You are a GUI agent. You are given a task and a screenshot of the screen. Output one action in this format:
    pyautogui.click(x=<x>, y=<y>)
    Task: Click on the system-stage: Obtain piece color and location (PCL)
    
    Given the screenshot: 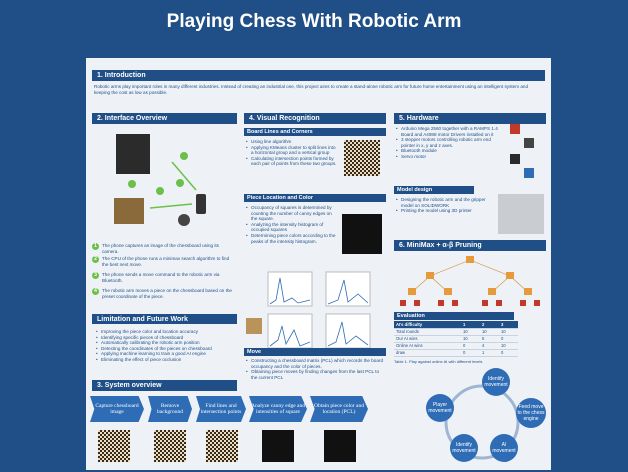 What is the action you would take?
    pyautogui.click(x=339, y=409)
    